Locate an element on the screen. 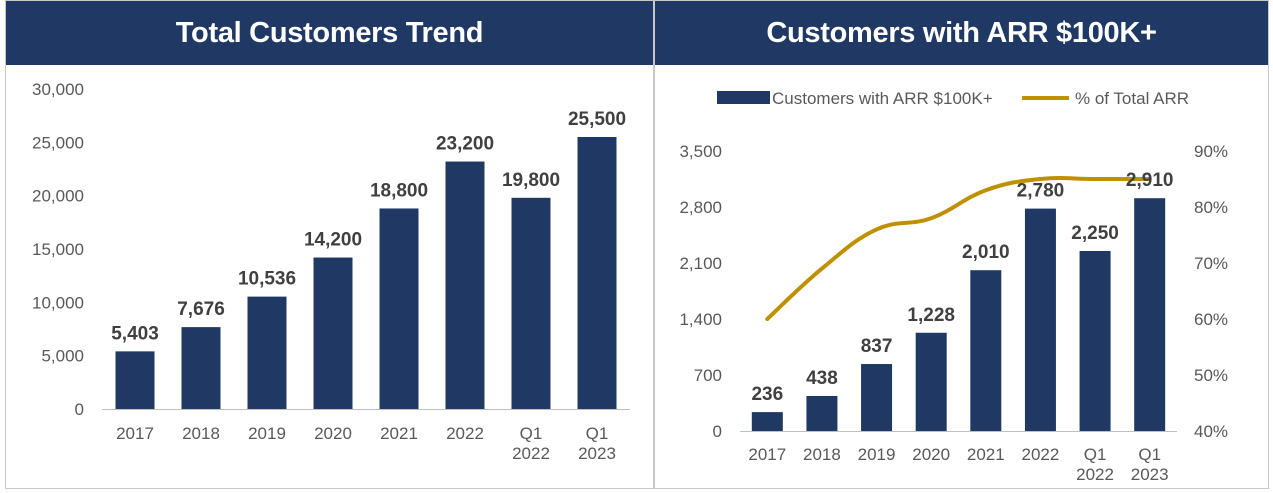 The width and height of the screenshot is (1273, 493). data-label: 7,676 is located at coordinates (201, 309).